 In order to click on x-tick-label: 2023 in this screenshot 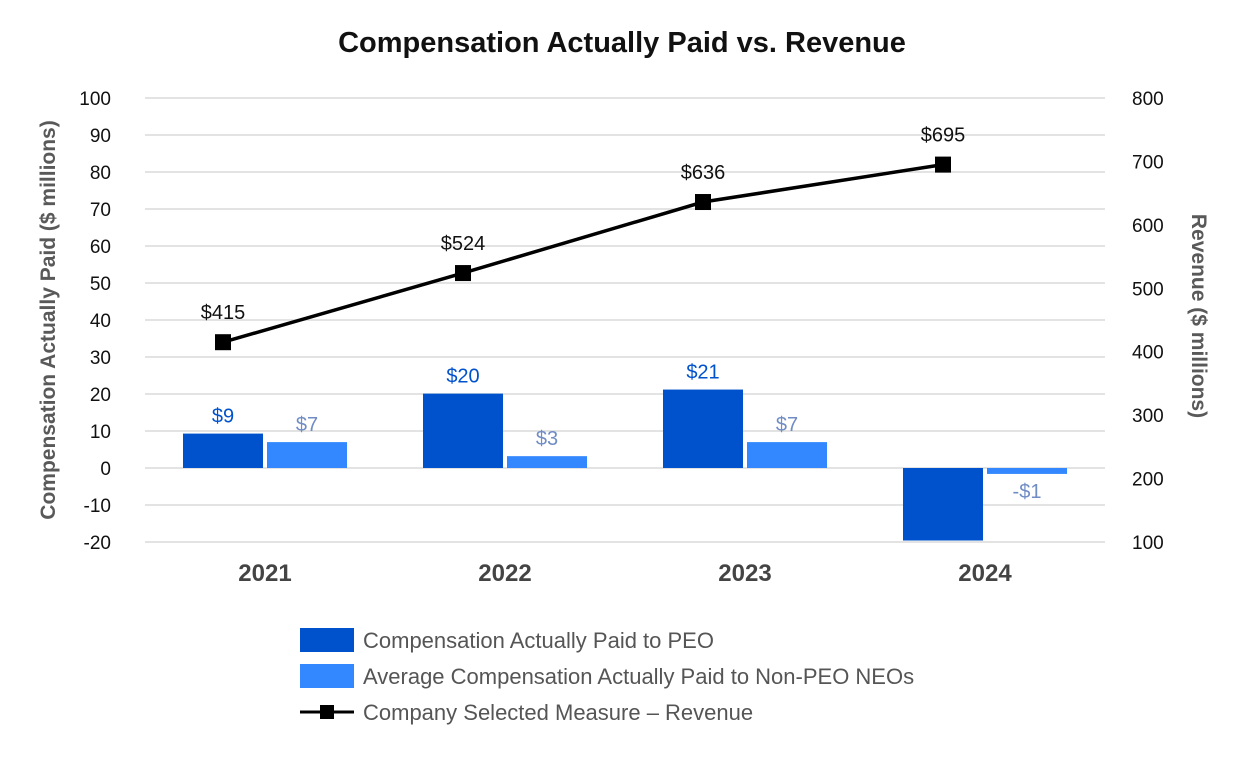, I will do `click(744, 573)`.